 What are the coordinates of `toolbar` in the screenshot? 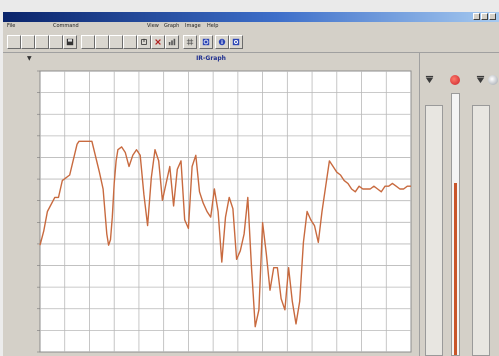 It's located at (251, 42).